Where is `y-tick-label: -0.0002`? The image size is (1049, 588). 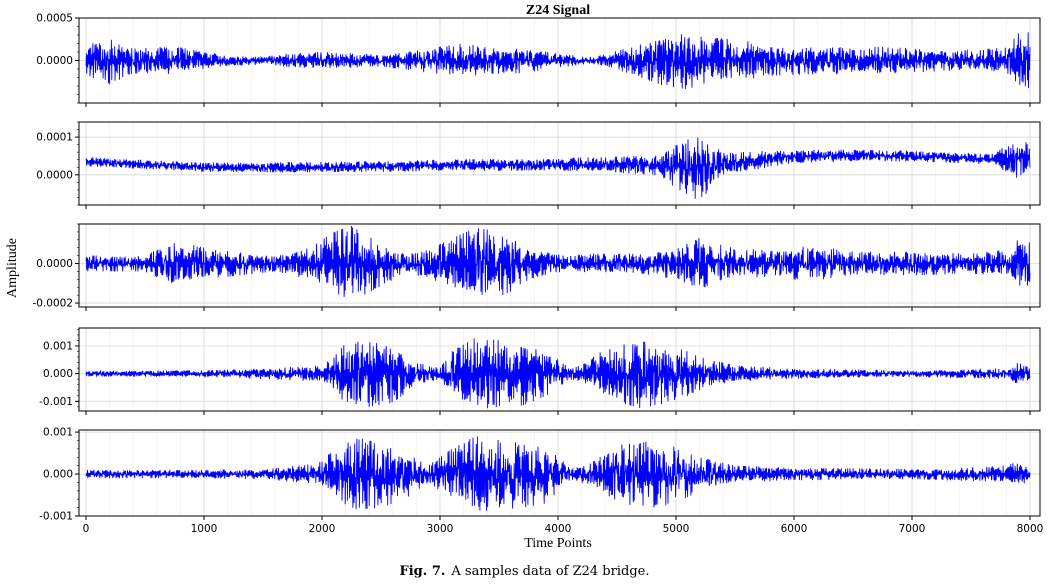 y-tick-label: -0.0002 is located at coordinates (52, 304).